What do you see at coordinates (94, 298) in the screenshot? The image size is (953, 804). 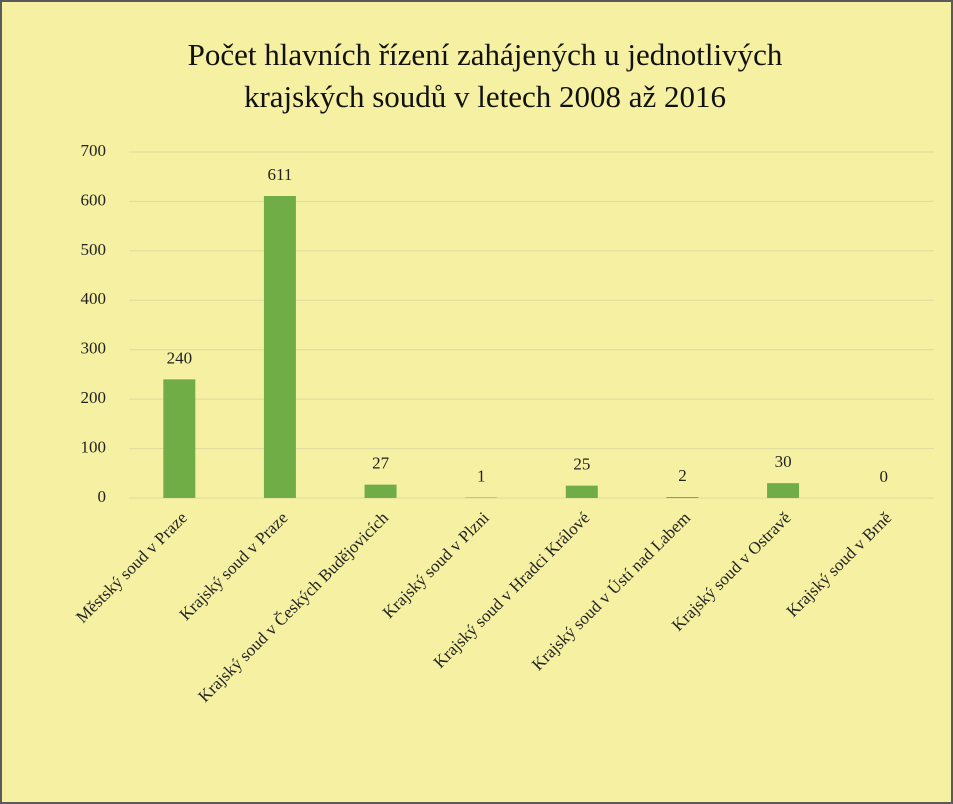 I see `y-tick-label: 400` at bounding box center [94, 298].